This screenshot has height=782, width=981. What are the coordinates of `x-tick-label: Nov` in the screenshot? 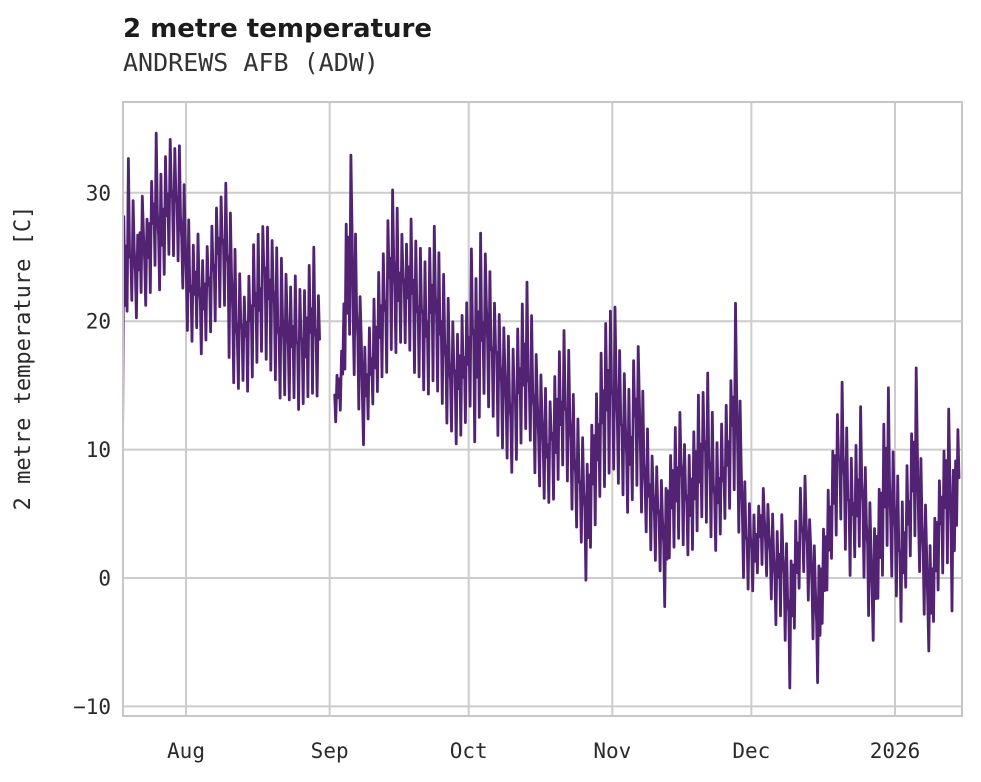 It's located at (612, 751).